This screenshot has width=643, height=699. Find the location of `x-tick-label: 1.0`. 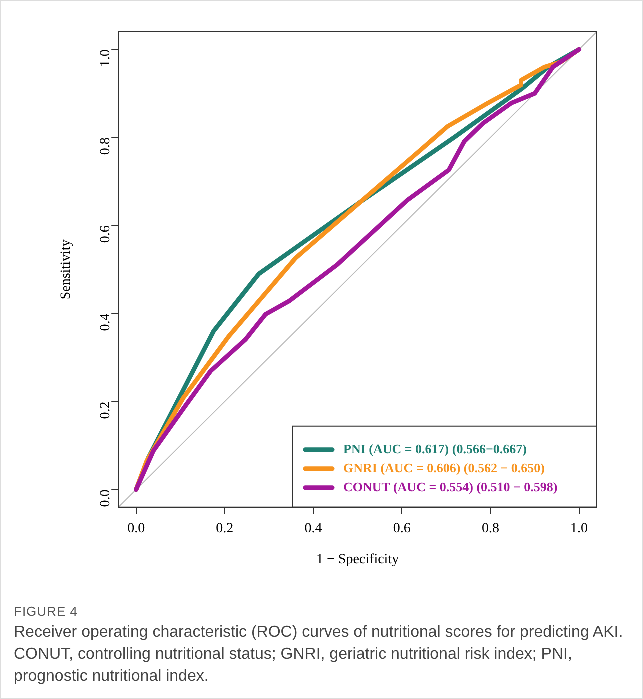

x-tick-label: 1.0 is located at coordinates (579, 528).